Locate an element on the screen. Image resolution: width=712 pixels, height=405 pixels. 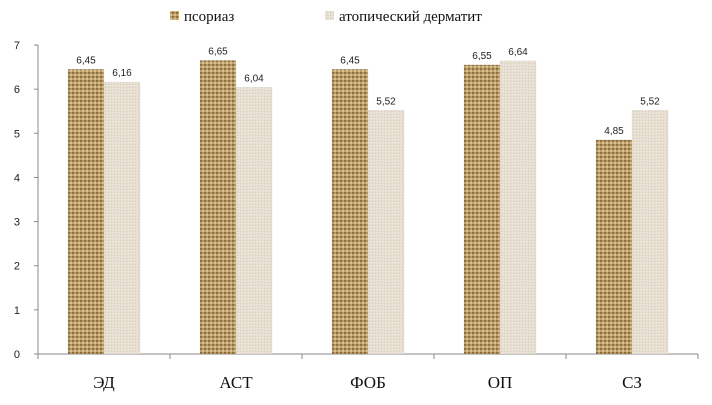
legend-label-atopic-dermatitis: атопический дерматит is located at coordinates (410, 17).